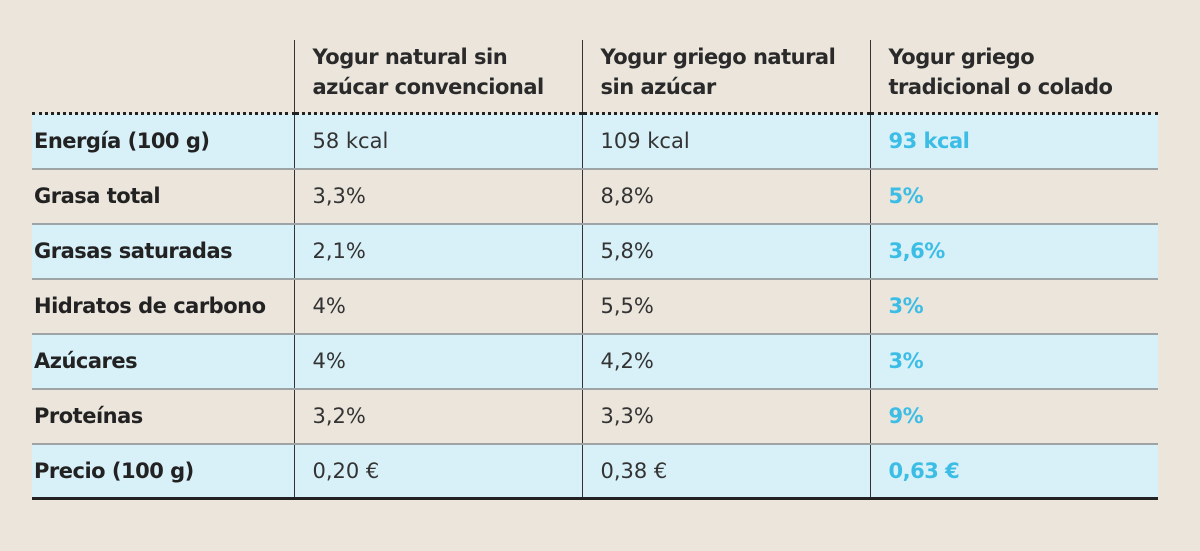 The image size is (1200, 551). Describe the element at coordinates (437, 471) in the screenshot. I see `cell-value: 0,20 €` at that location.